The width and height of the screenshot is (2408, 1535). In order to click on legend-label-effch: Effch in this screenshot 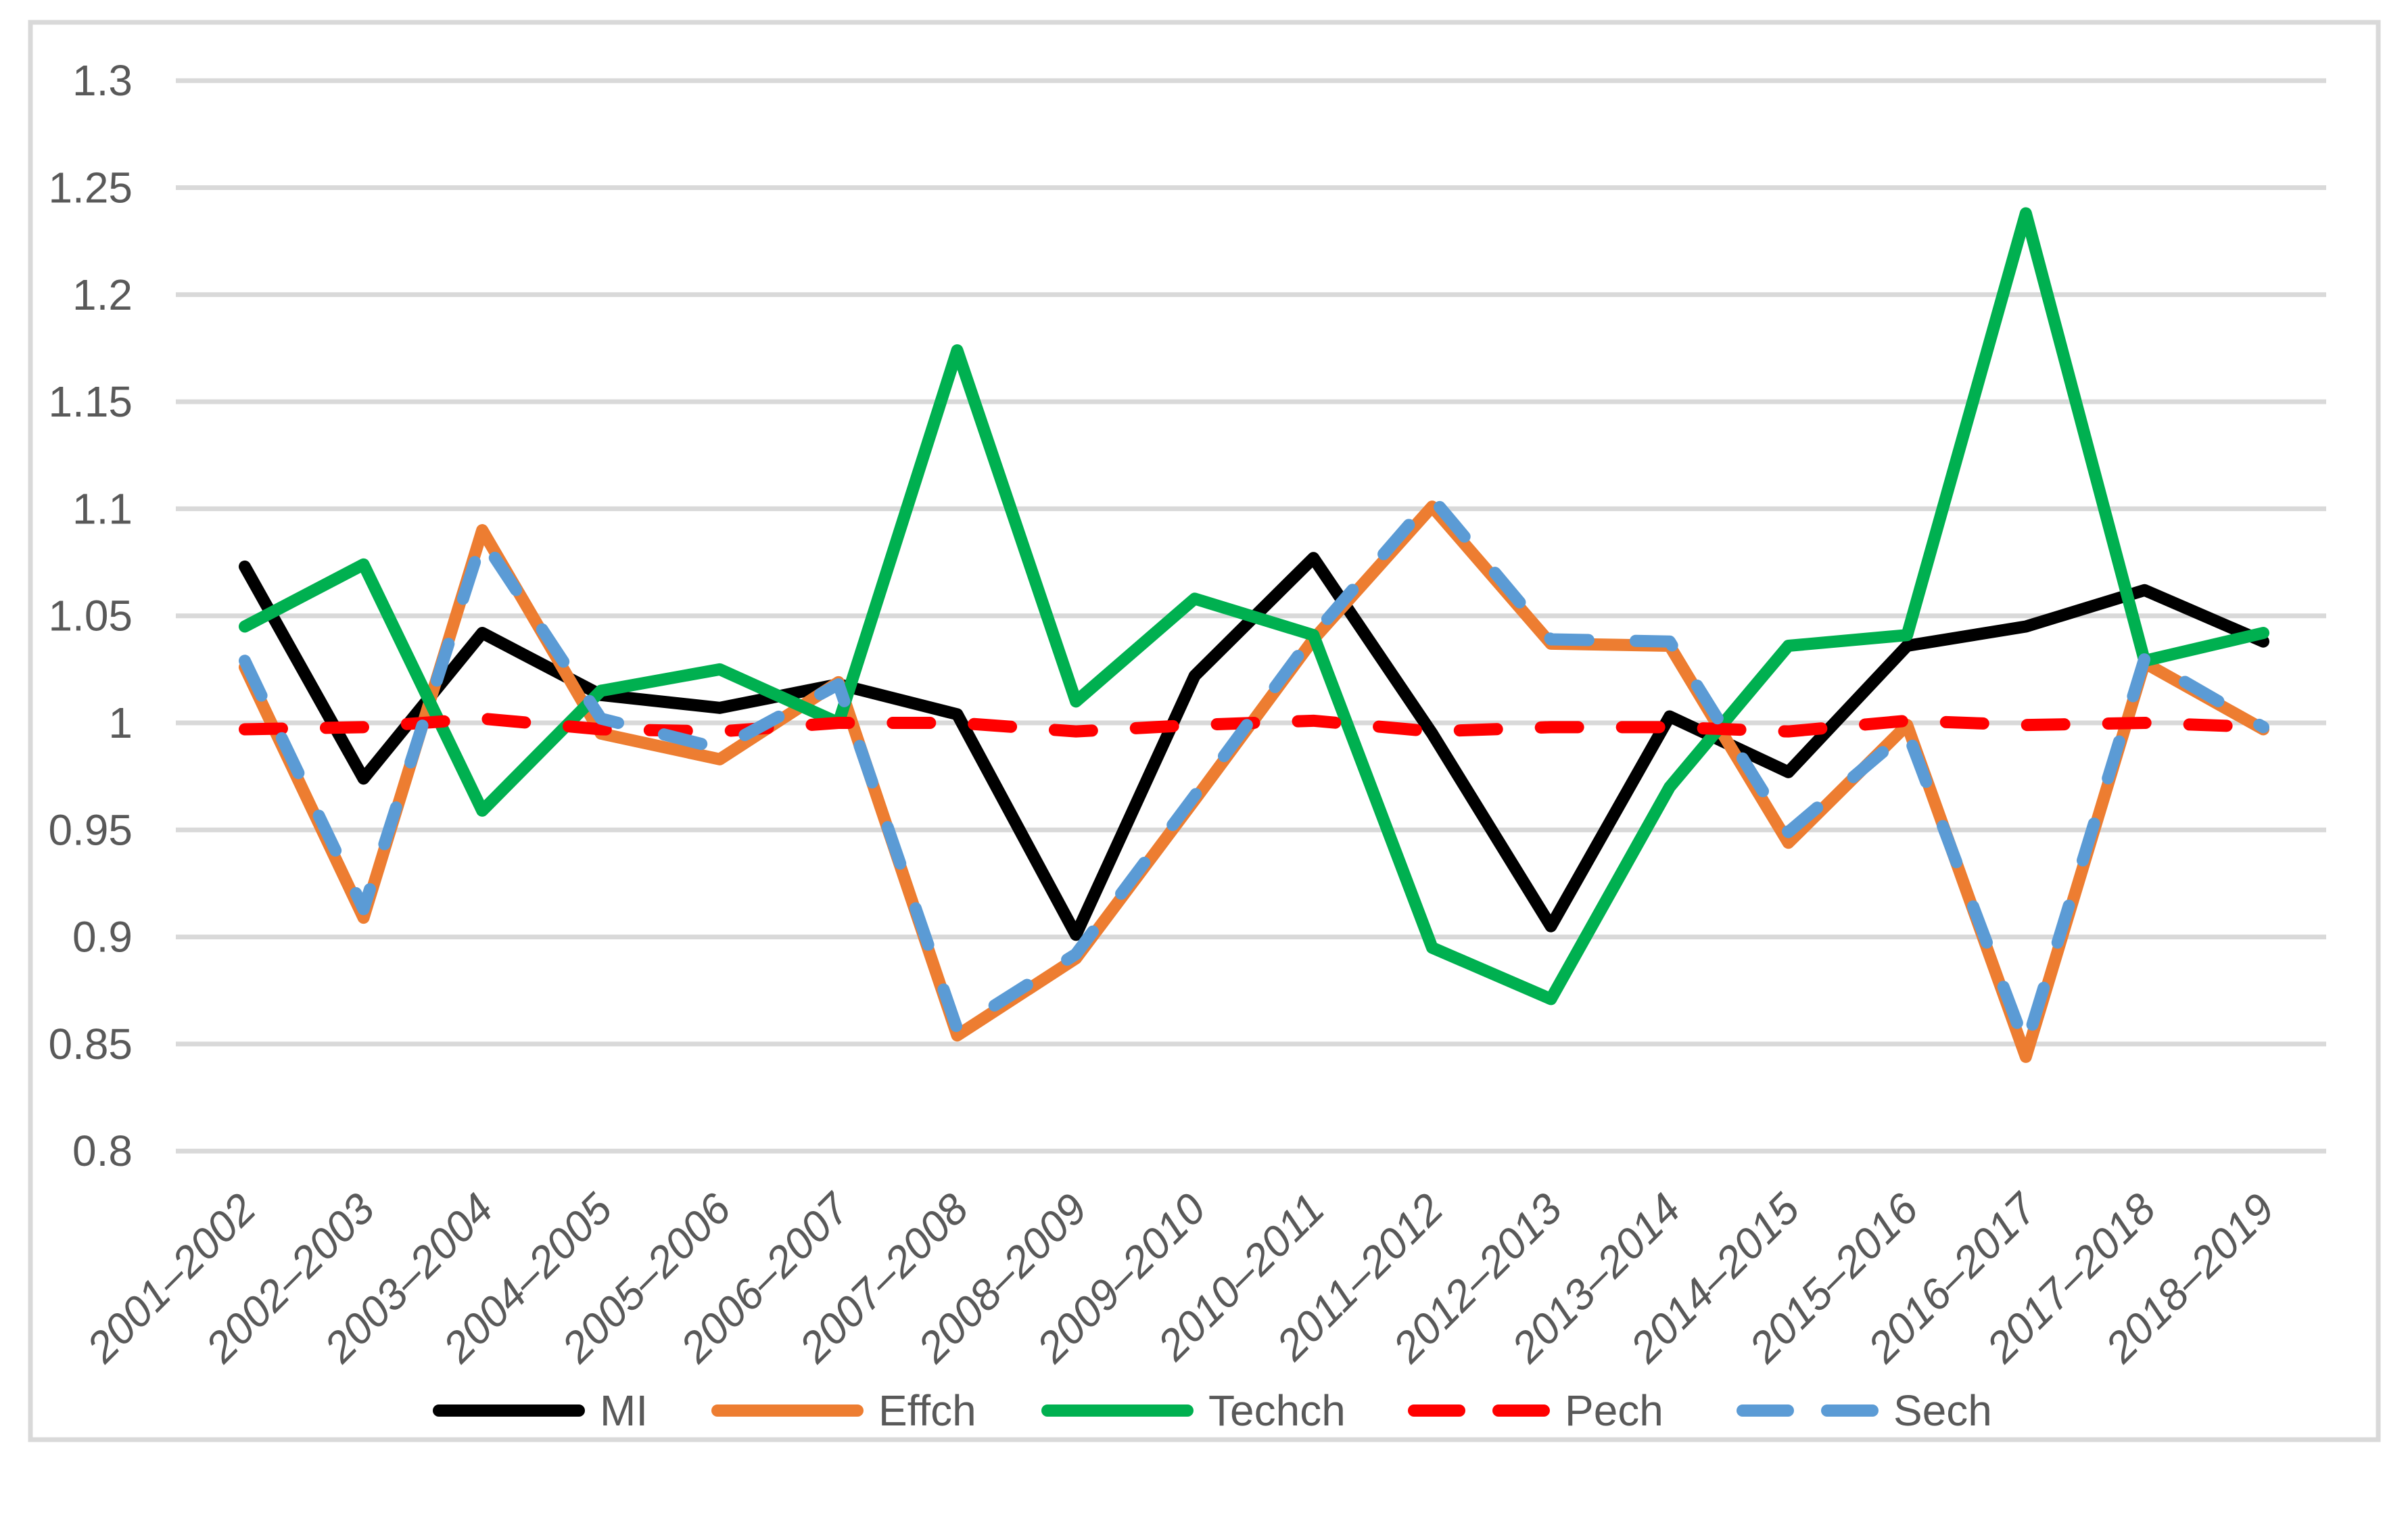, I will do `click(927, 1411)`.